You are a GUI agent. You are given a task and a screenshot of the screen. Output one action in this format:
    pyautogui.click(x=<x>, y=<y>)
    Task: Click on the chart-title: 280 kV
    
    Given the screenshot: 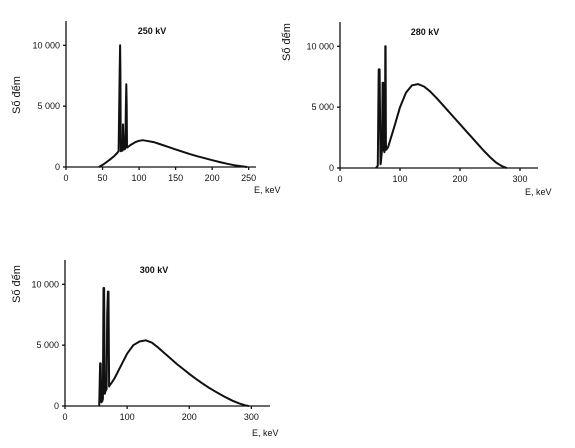 What is the action you would take?
    pyautogui.click(x=425, y=32)
    